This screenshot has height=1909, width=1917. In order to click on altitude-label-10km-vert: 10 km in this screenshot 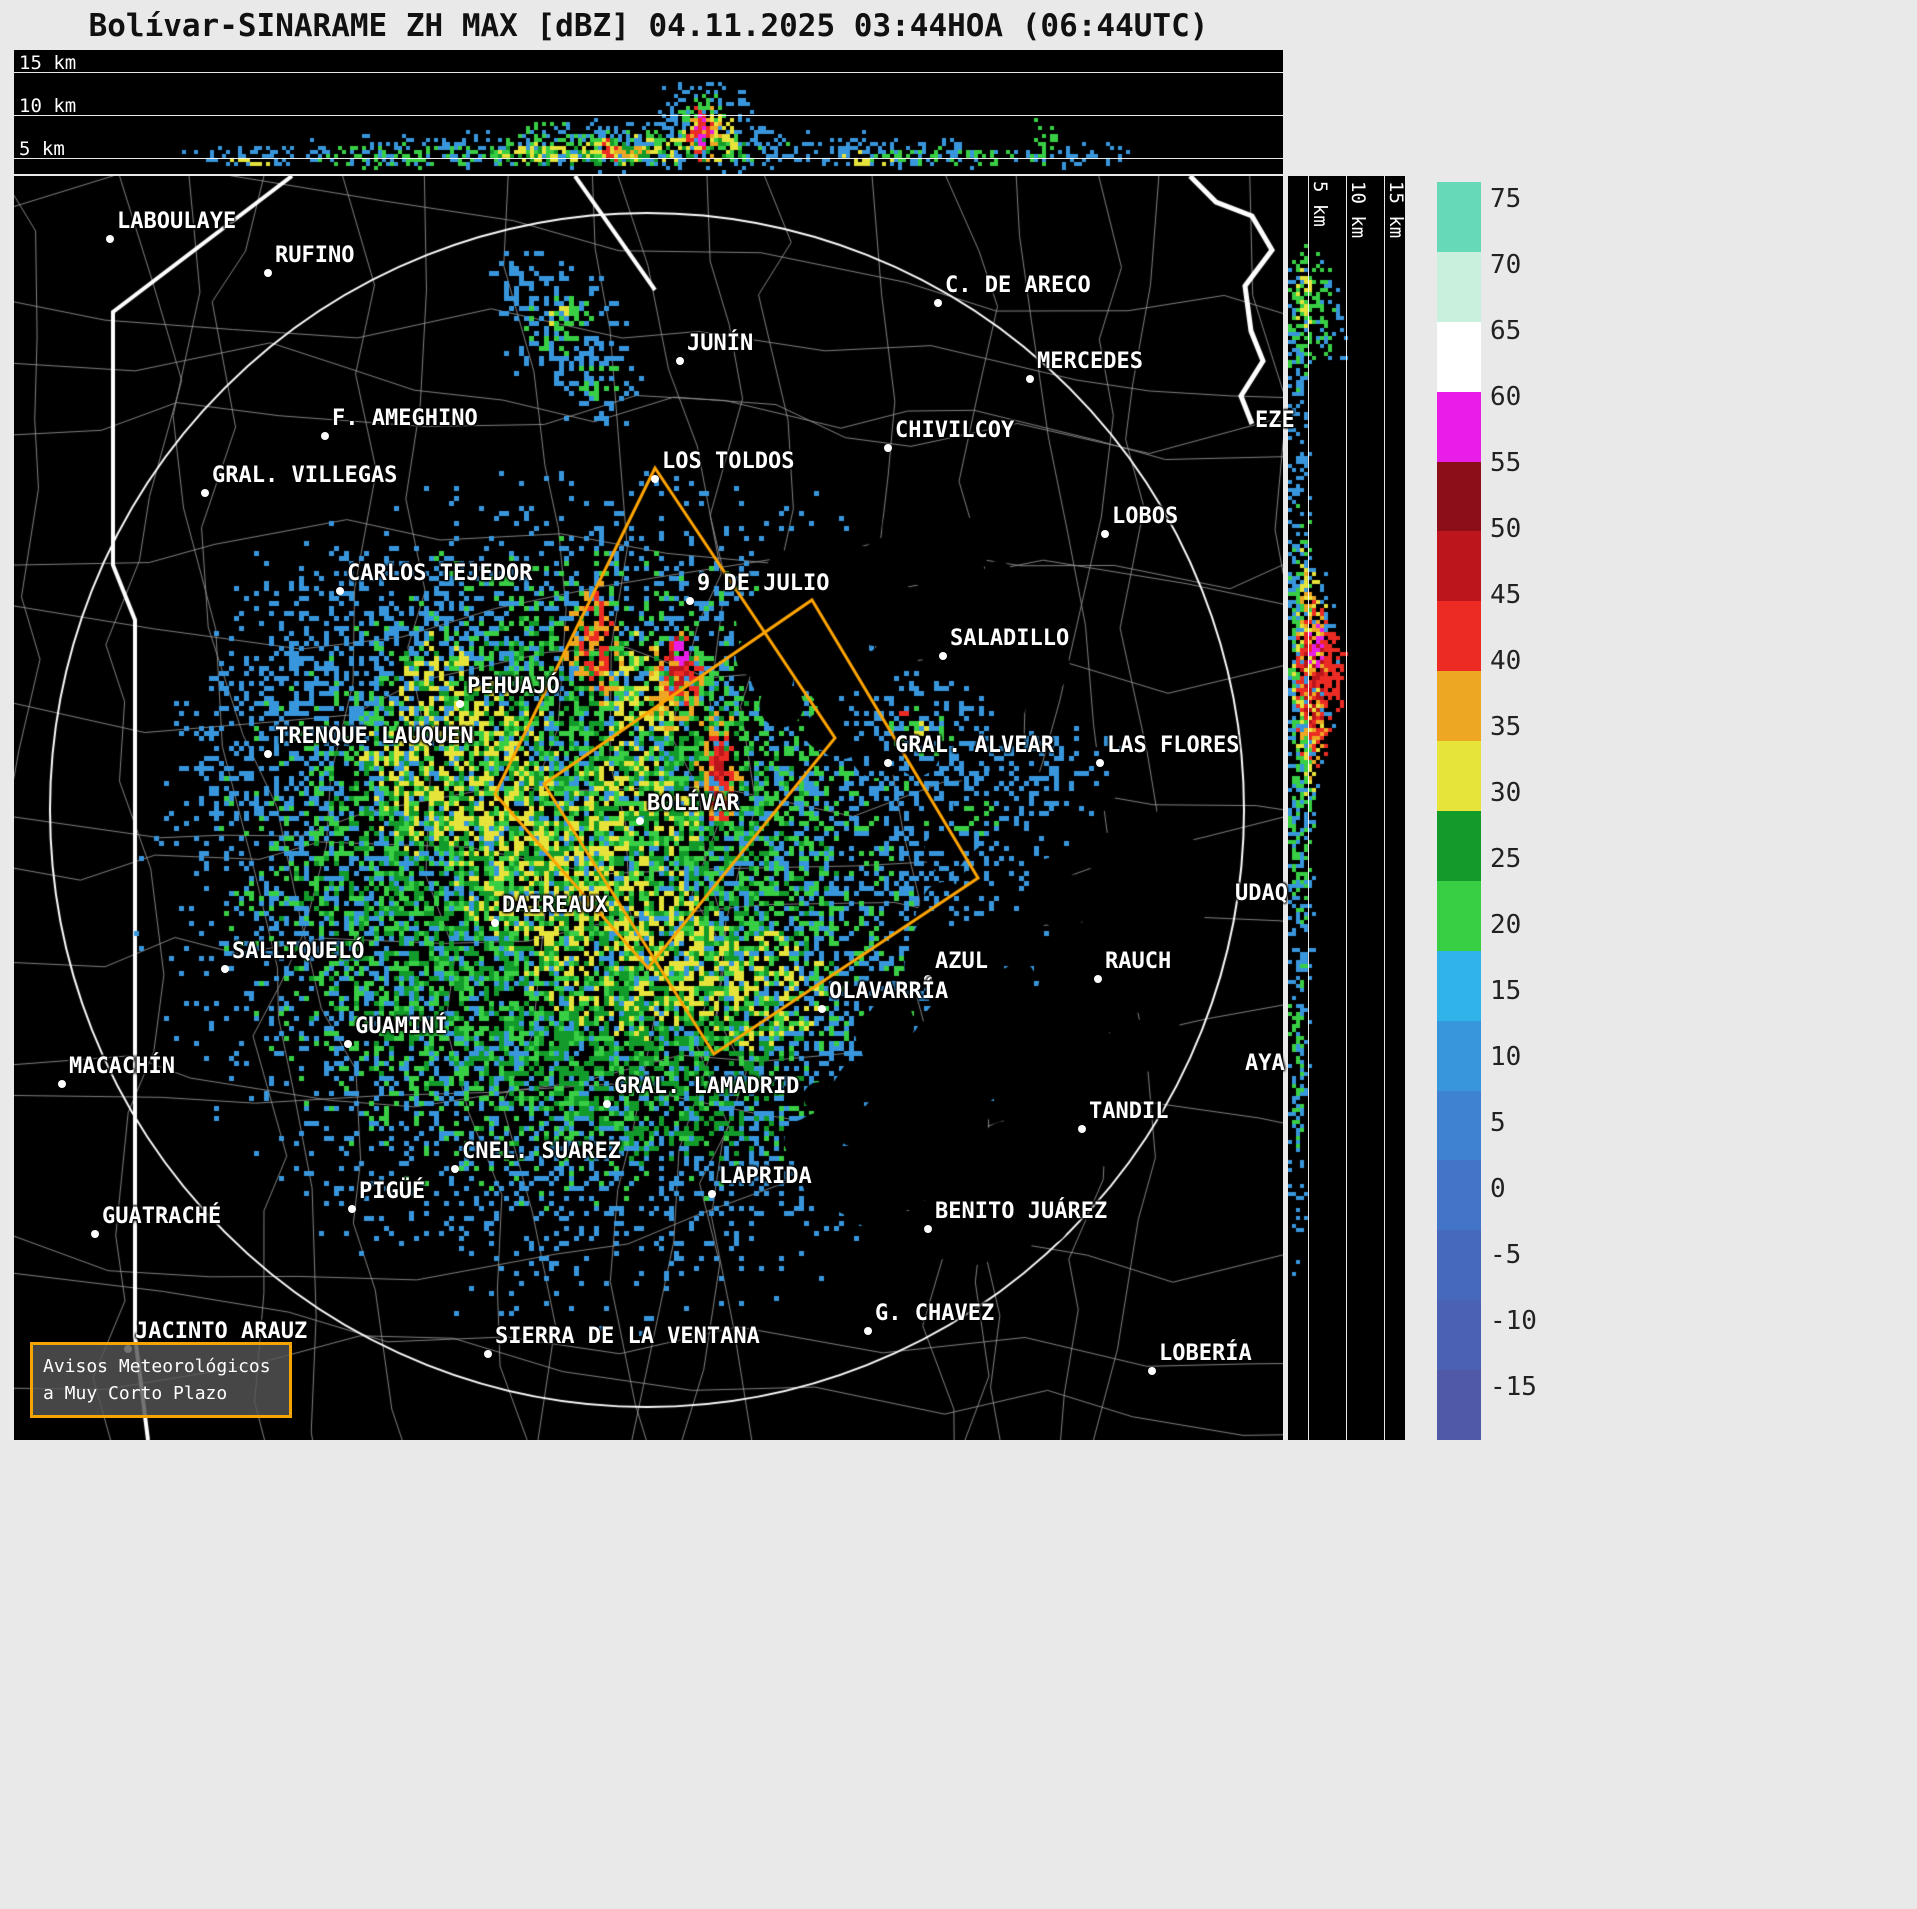, I will do `click(1358, 210)`.